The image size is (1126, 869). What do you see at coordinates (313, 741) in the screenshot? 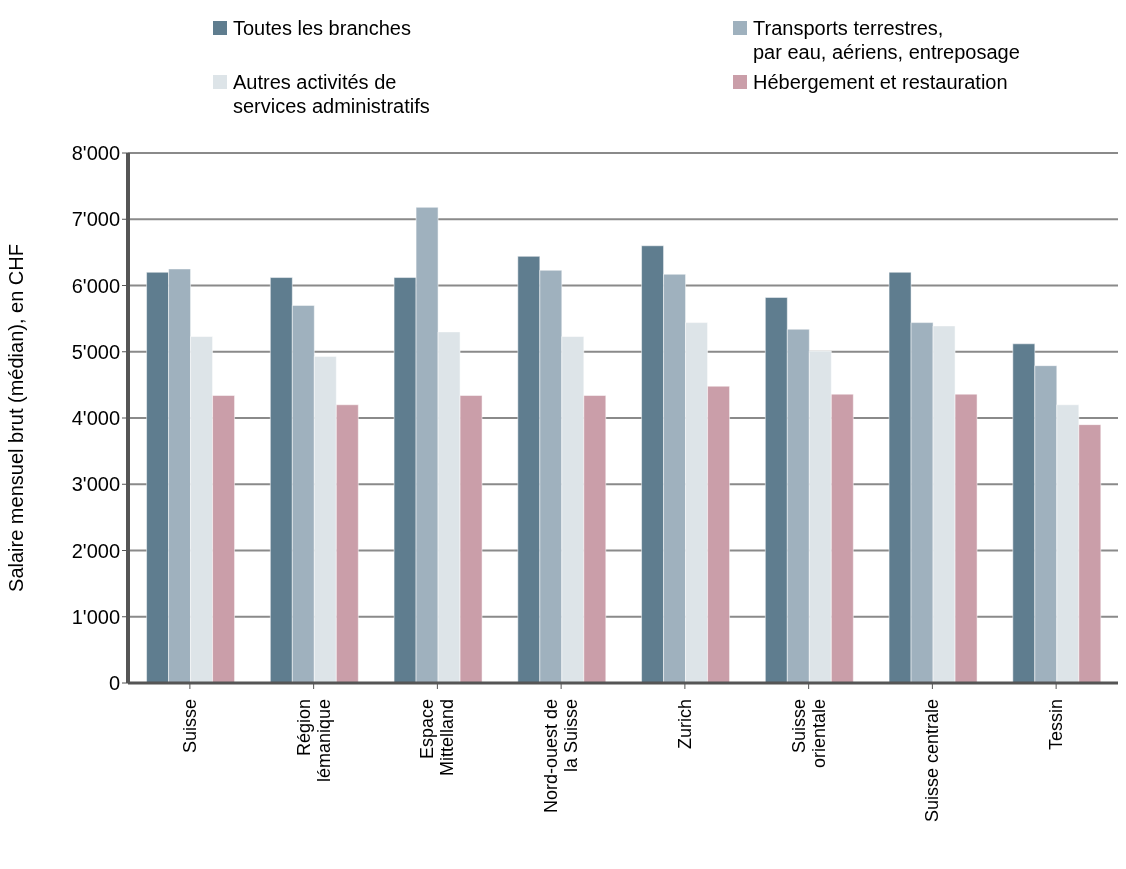
I see `x-tick-label: Région lémanique` at bounding box center [313, 741].